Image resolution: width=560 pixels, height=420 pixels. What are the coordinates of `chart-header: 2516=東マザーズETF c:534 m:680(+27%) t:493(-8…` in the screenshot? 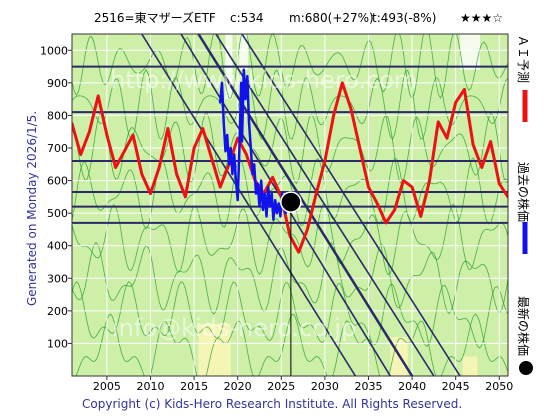 It's located at (298, 17).